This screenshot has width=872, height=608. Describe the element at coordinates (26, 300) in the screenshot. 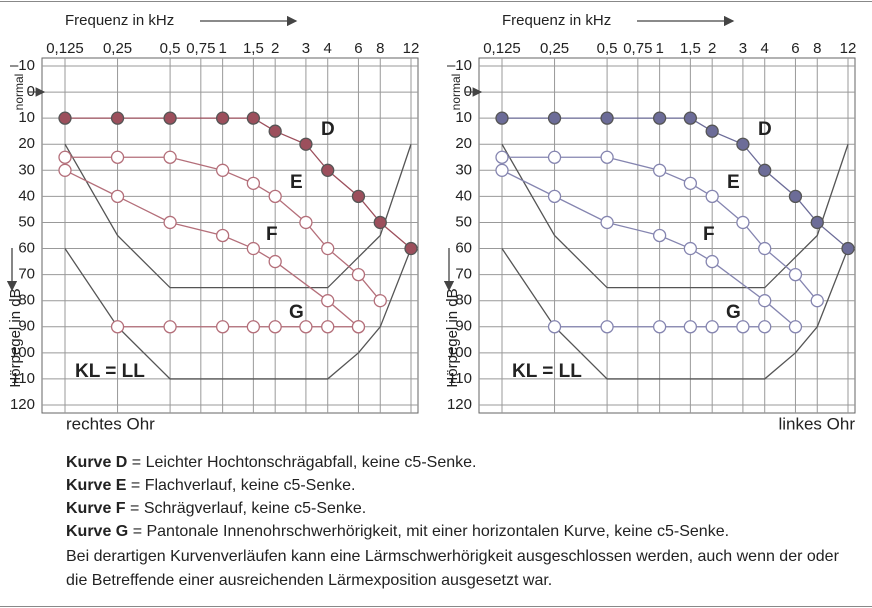

I see `y-tick-label: 80` at that location.